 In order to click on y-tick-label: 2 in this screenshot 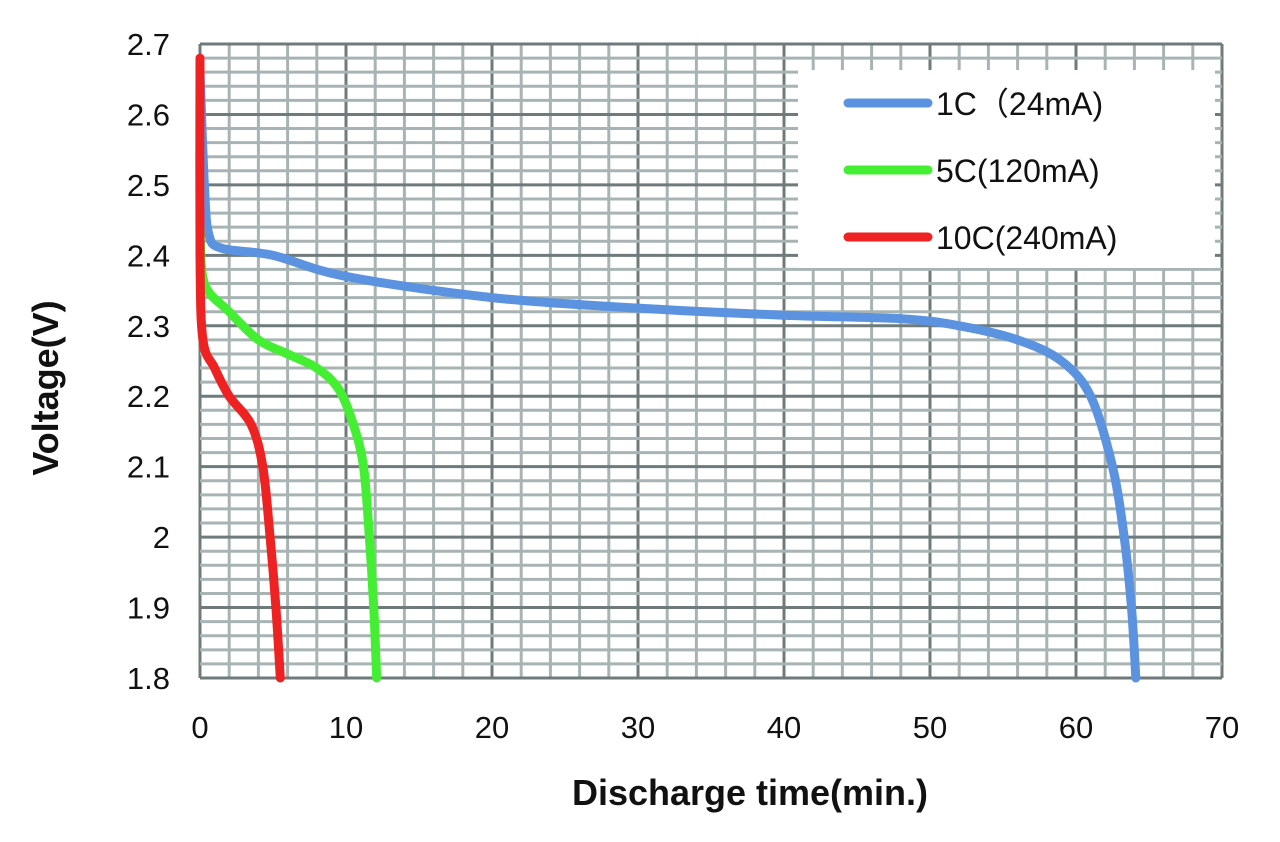, I will do `click(161, 537)`.